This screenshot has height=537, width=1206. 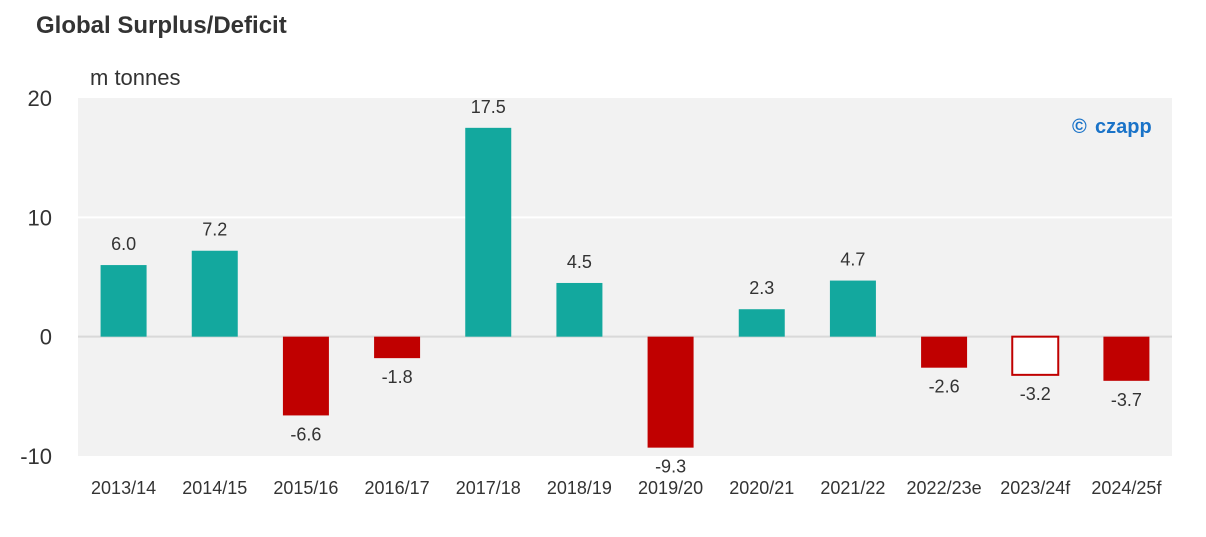 I want to click on category-label: 2017/18, so click(x=488, y=488).